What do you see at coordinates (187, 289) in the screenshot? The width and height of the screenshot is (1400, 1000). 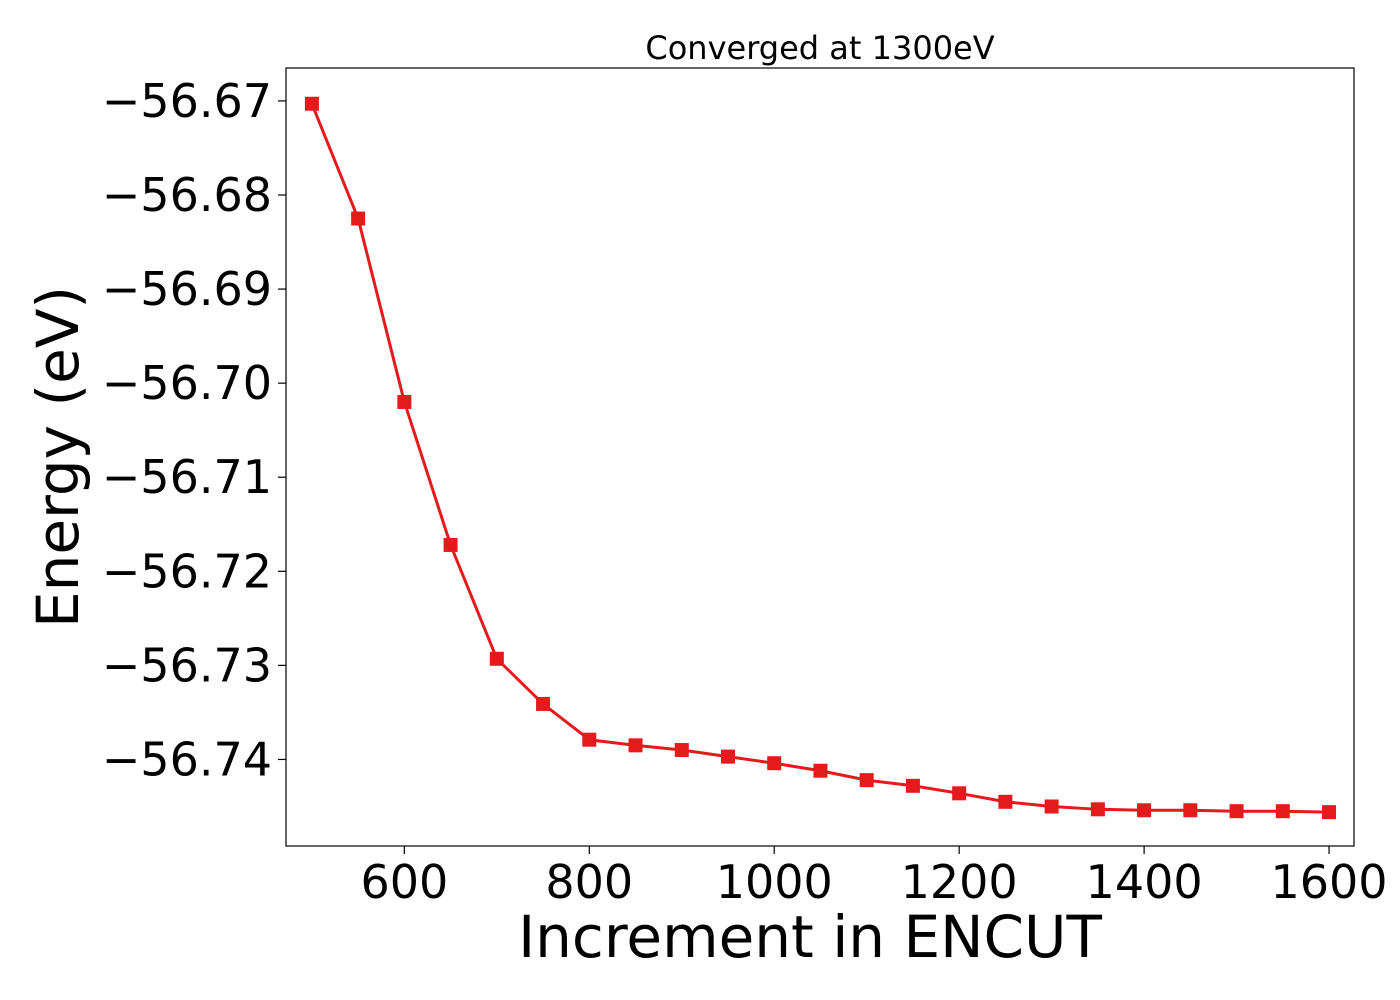 I see `y-tick-label: −56.69` at bounding box center [187, 289].